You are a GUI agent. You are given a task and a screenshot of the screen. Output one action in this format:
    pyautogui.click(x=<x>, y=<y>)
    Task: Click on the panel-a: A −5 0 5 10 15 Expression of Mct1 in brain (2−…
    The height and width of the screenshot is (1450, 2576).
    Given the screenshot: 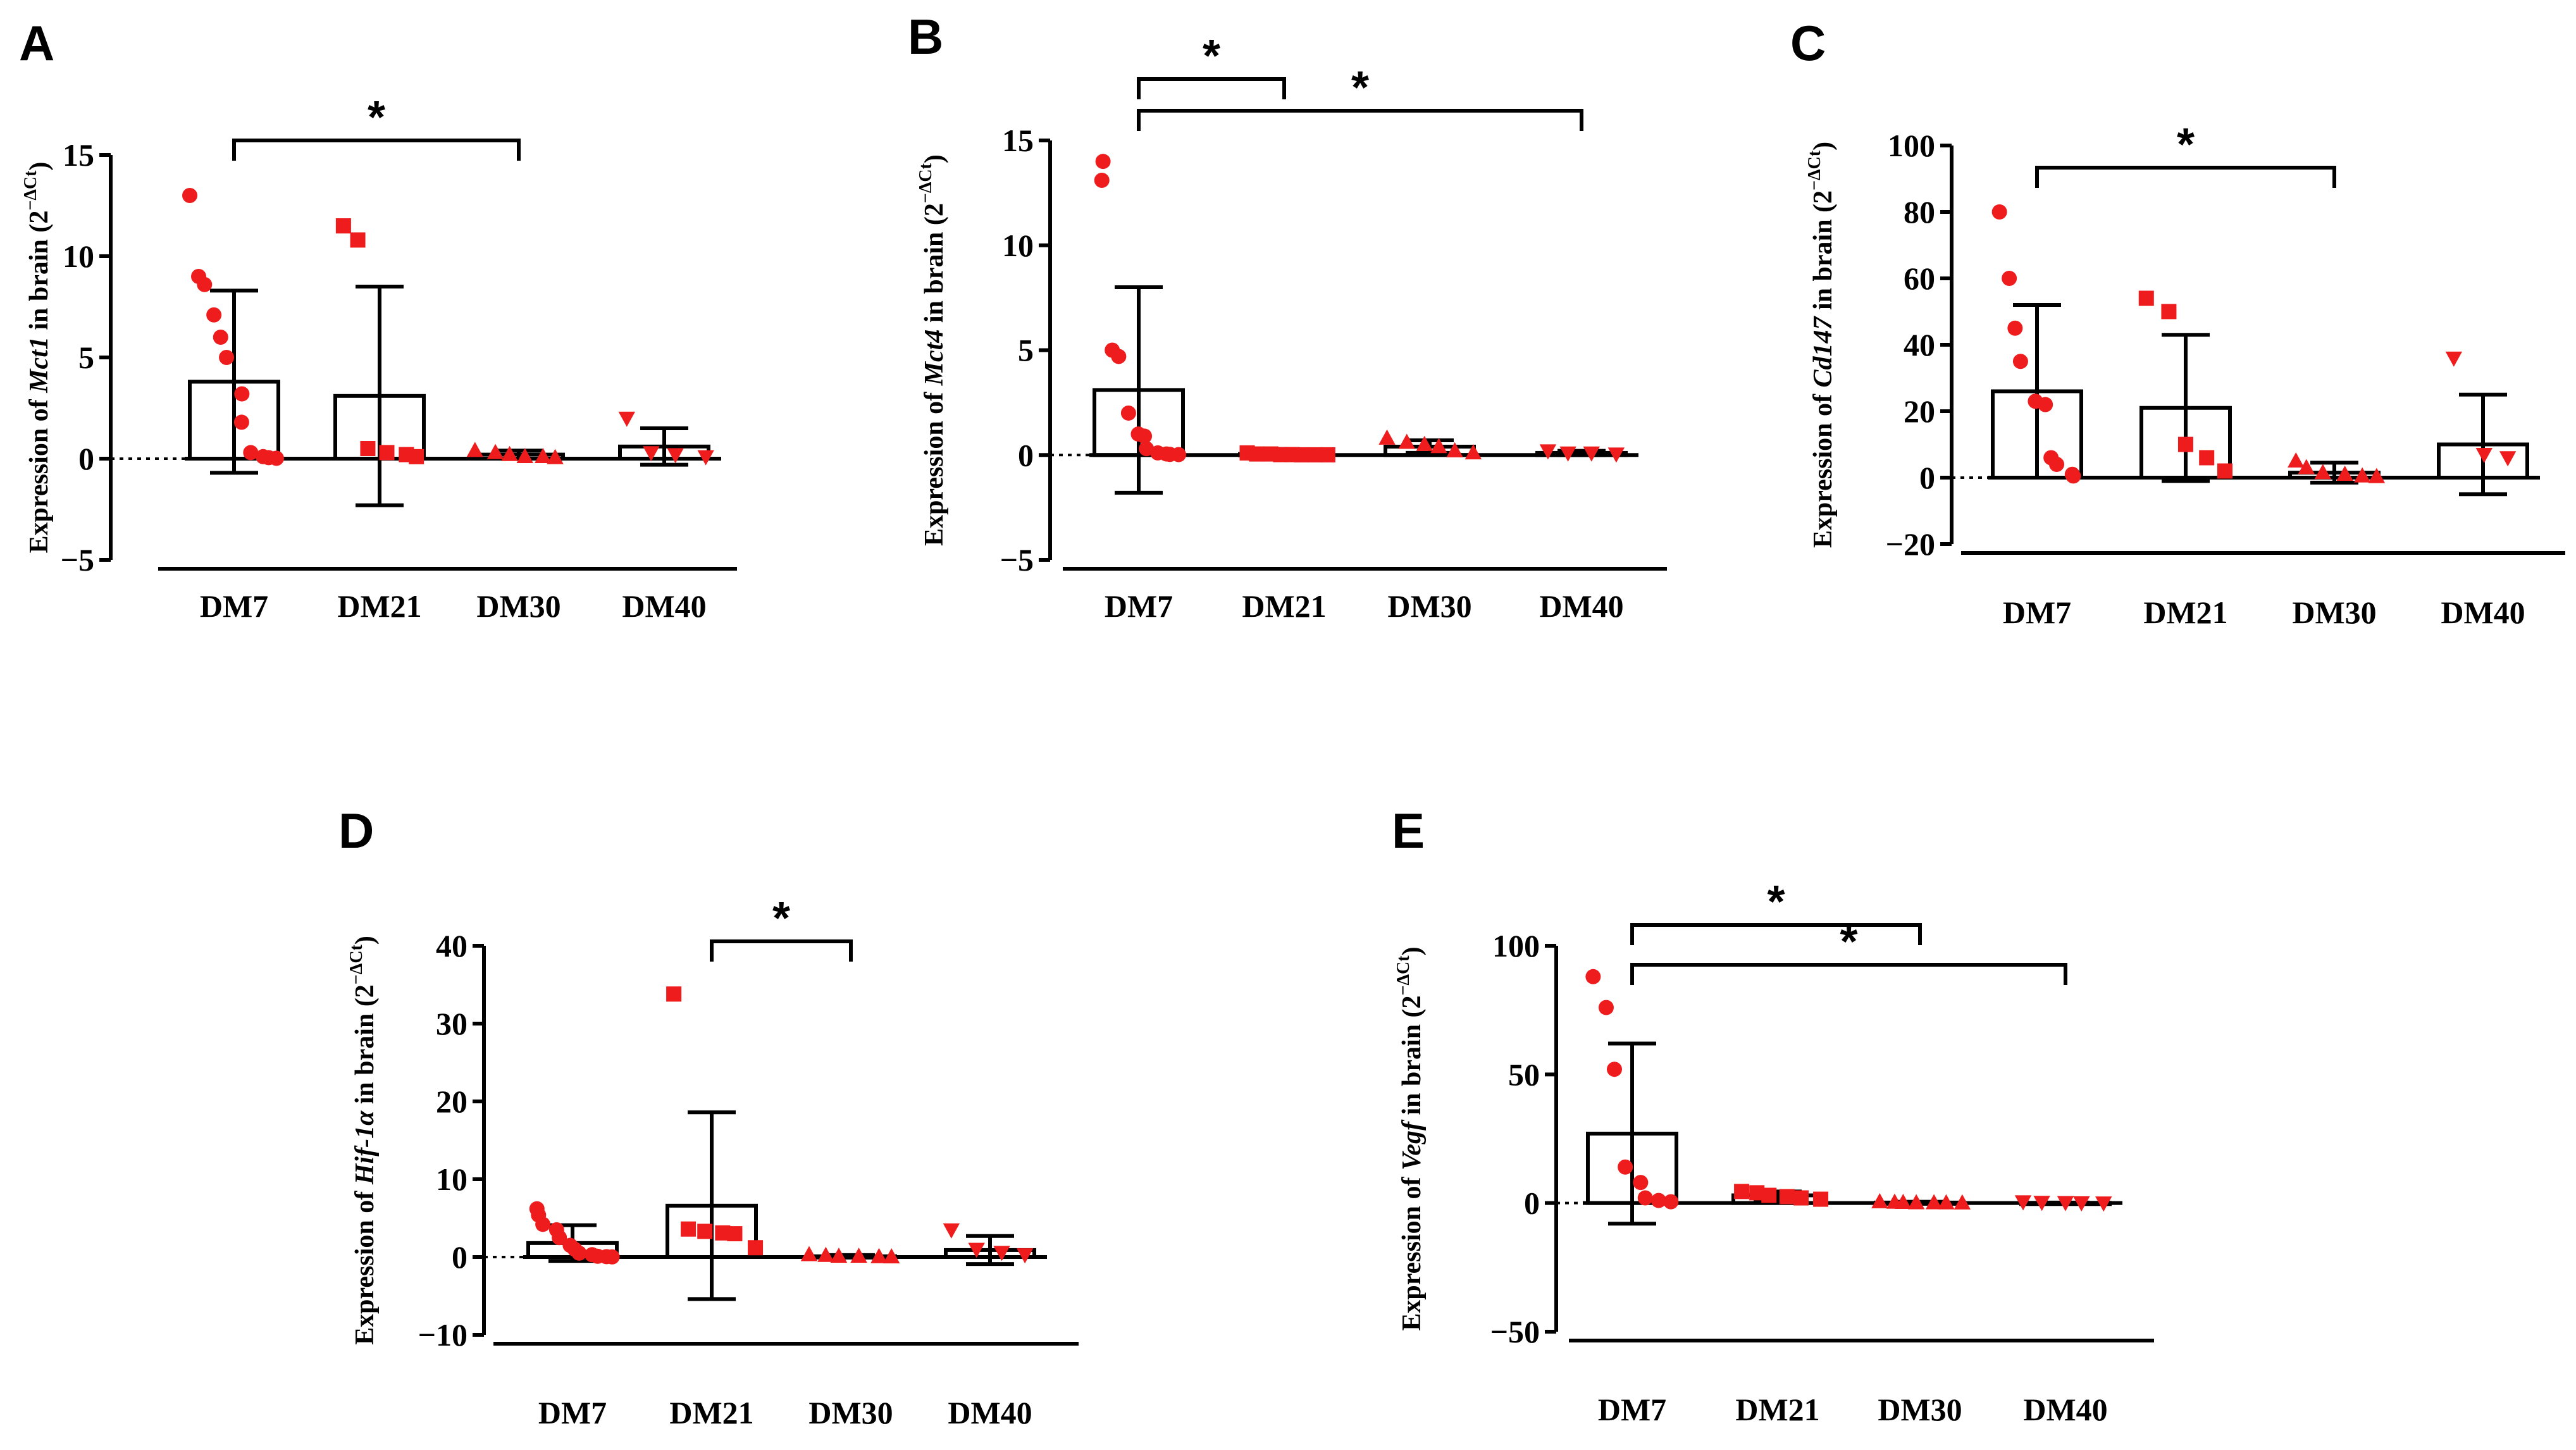 What is the action you would take?
    pyautogui.click(x=378, y=319)
    